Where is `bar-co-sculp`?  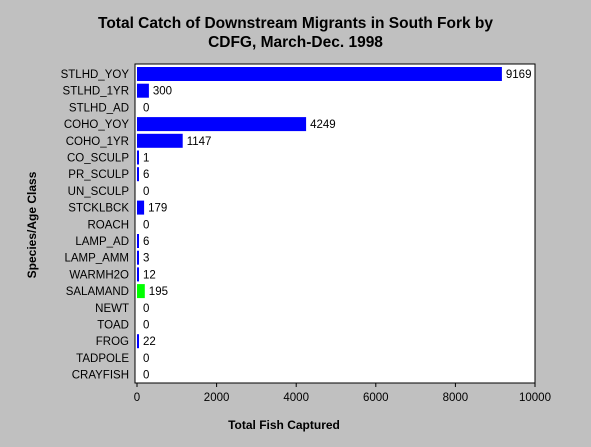
bar-co-sculp is located at coordinates (138, 157).